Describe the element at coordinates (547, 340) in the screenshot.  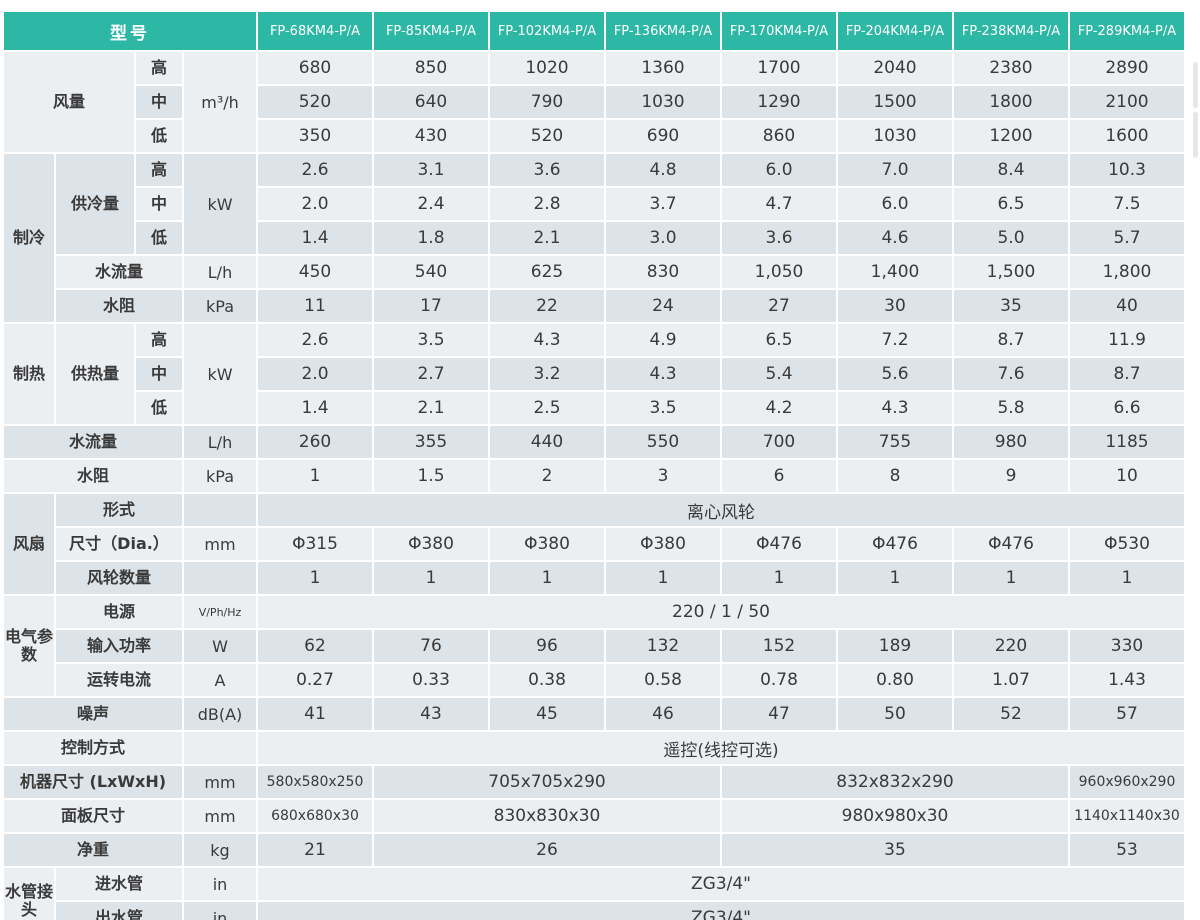
I see `spec-value: 4.3` at that location.